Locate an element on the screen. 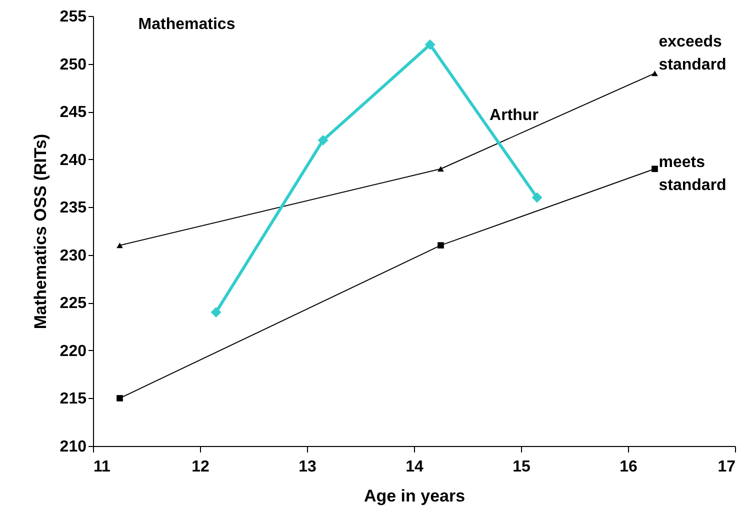 This screenshot has height=524, width=750. y-axis-title: Mathematics OSS (RITs) is located at coordinates (40, 232).